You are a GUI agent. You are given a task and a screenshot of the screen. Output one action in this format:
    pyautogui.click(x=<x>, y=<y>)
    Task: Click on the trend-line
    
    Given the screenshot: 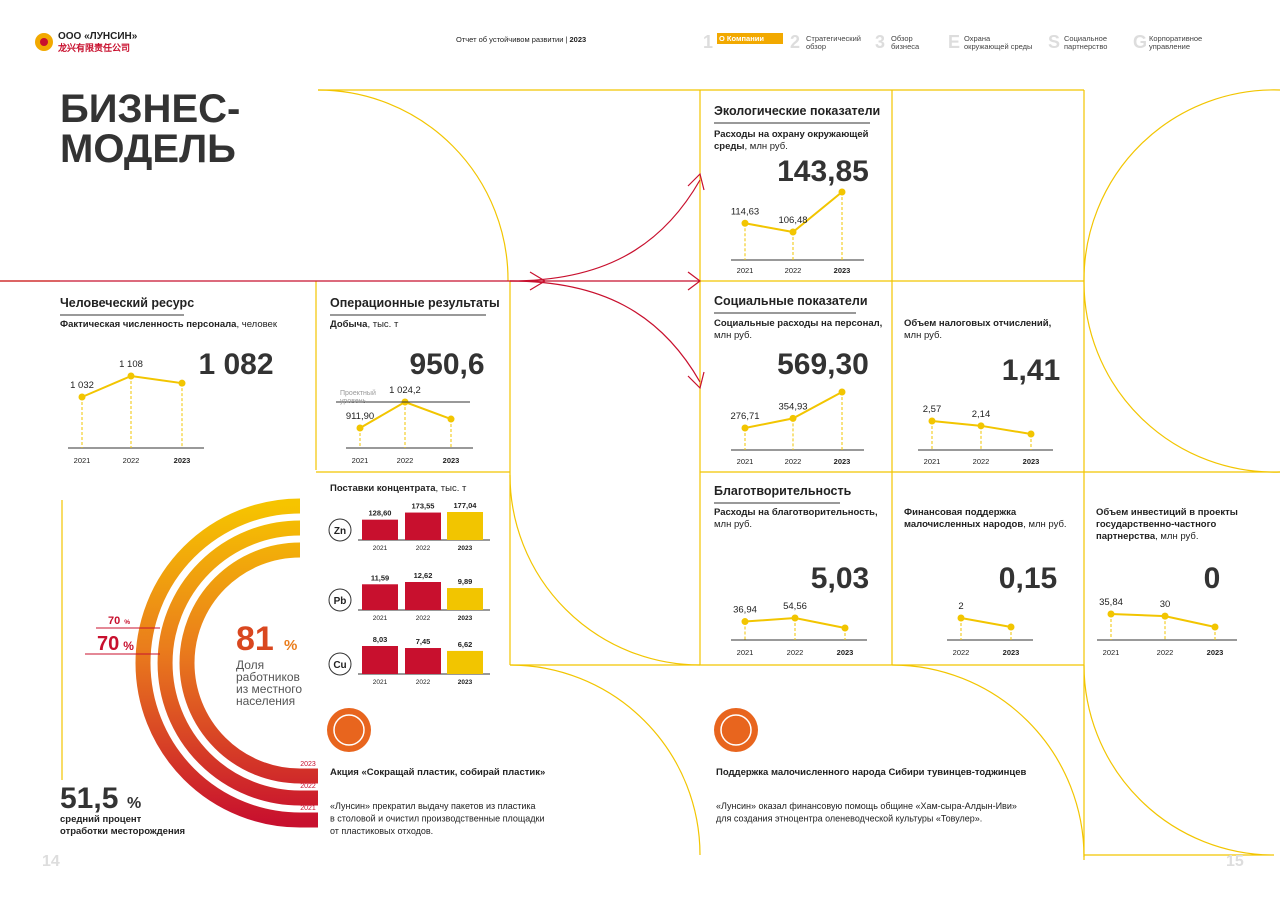 What is the action you would take?
    pyautogui.click(x=986, y=622)
    